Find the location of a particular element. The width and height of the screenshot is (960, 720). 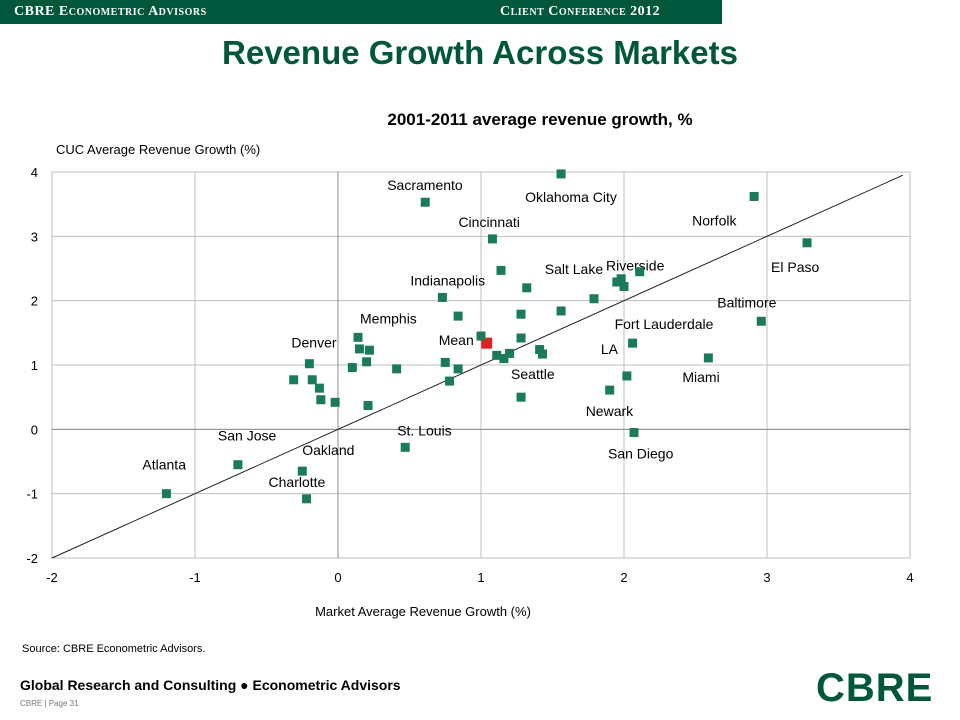

point-label: Norfolk is located at coordinates (714, 220).